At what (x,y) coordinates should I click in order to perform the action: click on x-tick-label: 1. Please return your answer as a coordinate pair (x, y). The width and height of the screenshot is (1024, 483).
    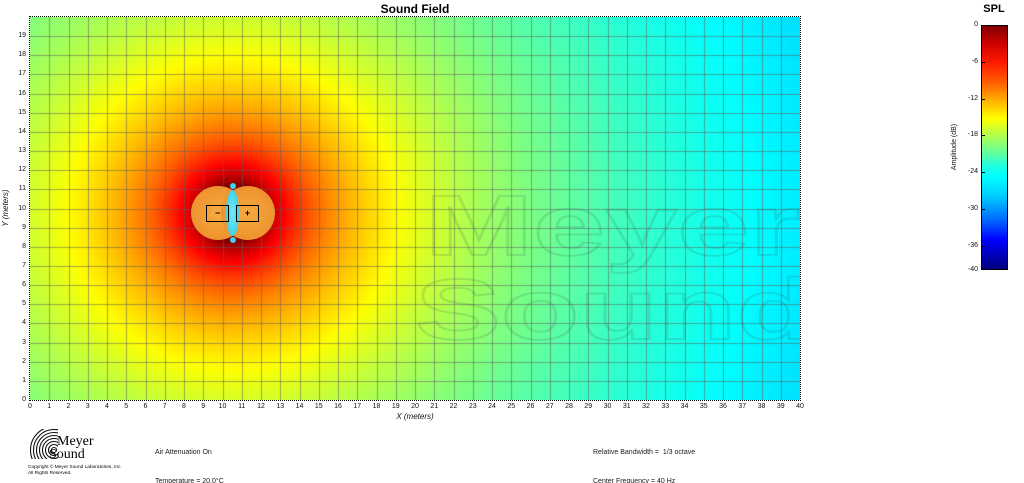
    Looking at the image, I should click on (49, 406).